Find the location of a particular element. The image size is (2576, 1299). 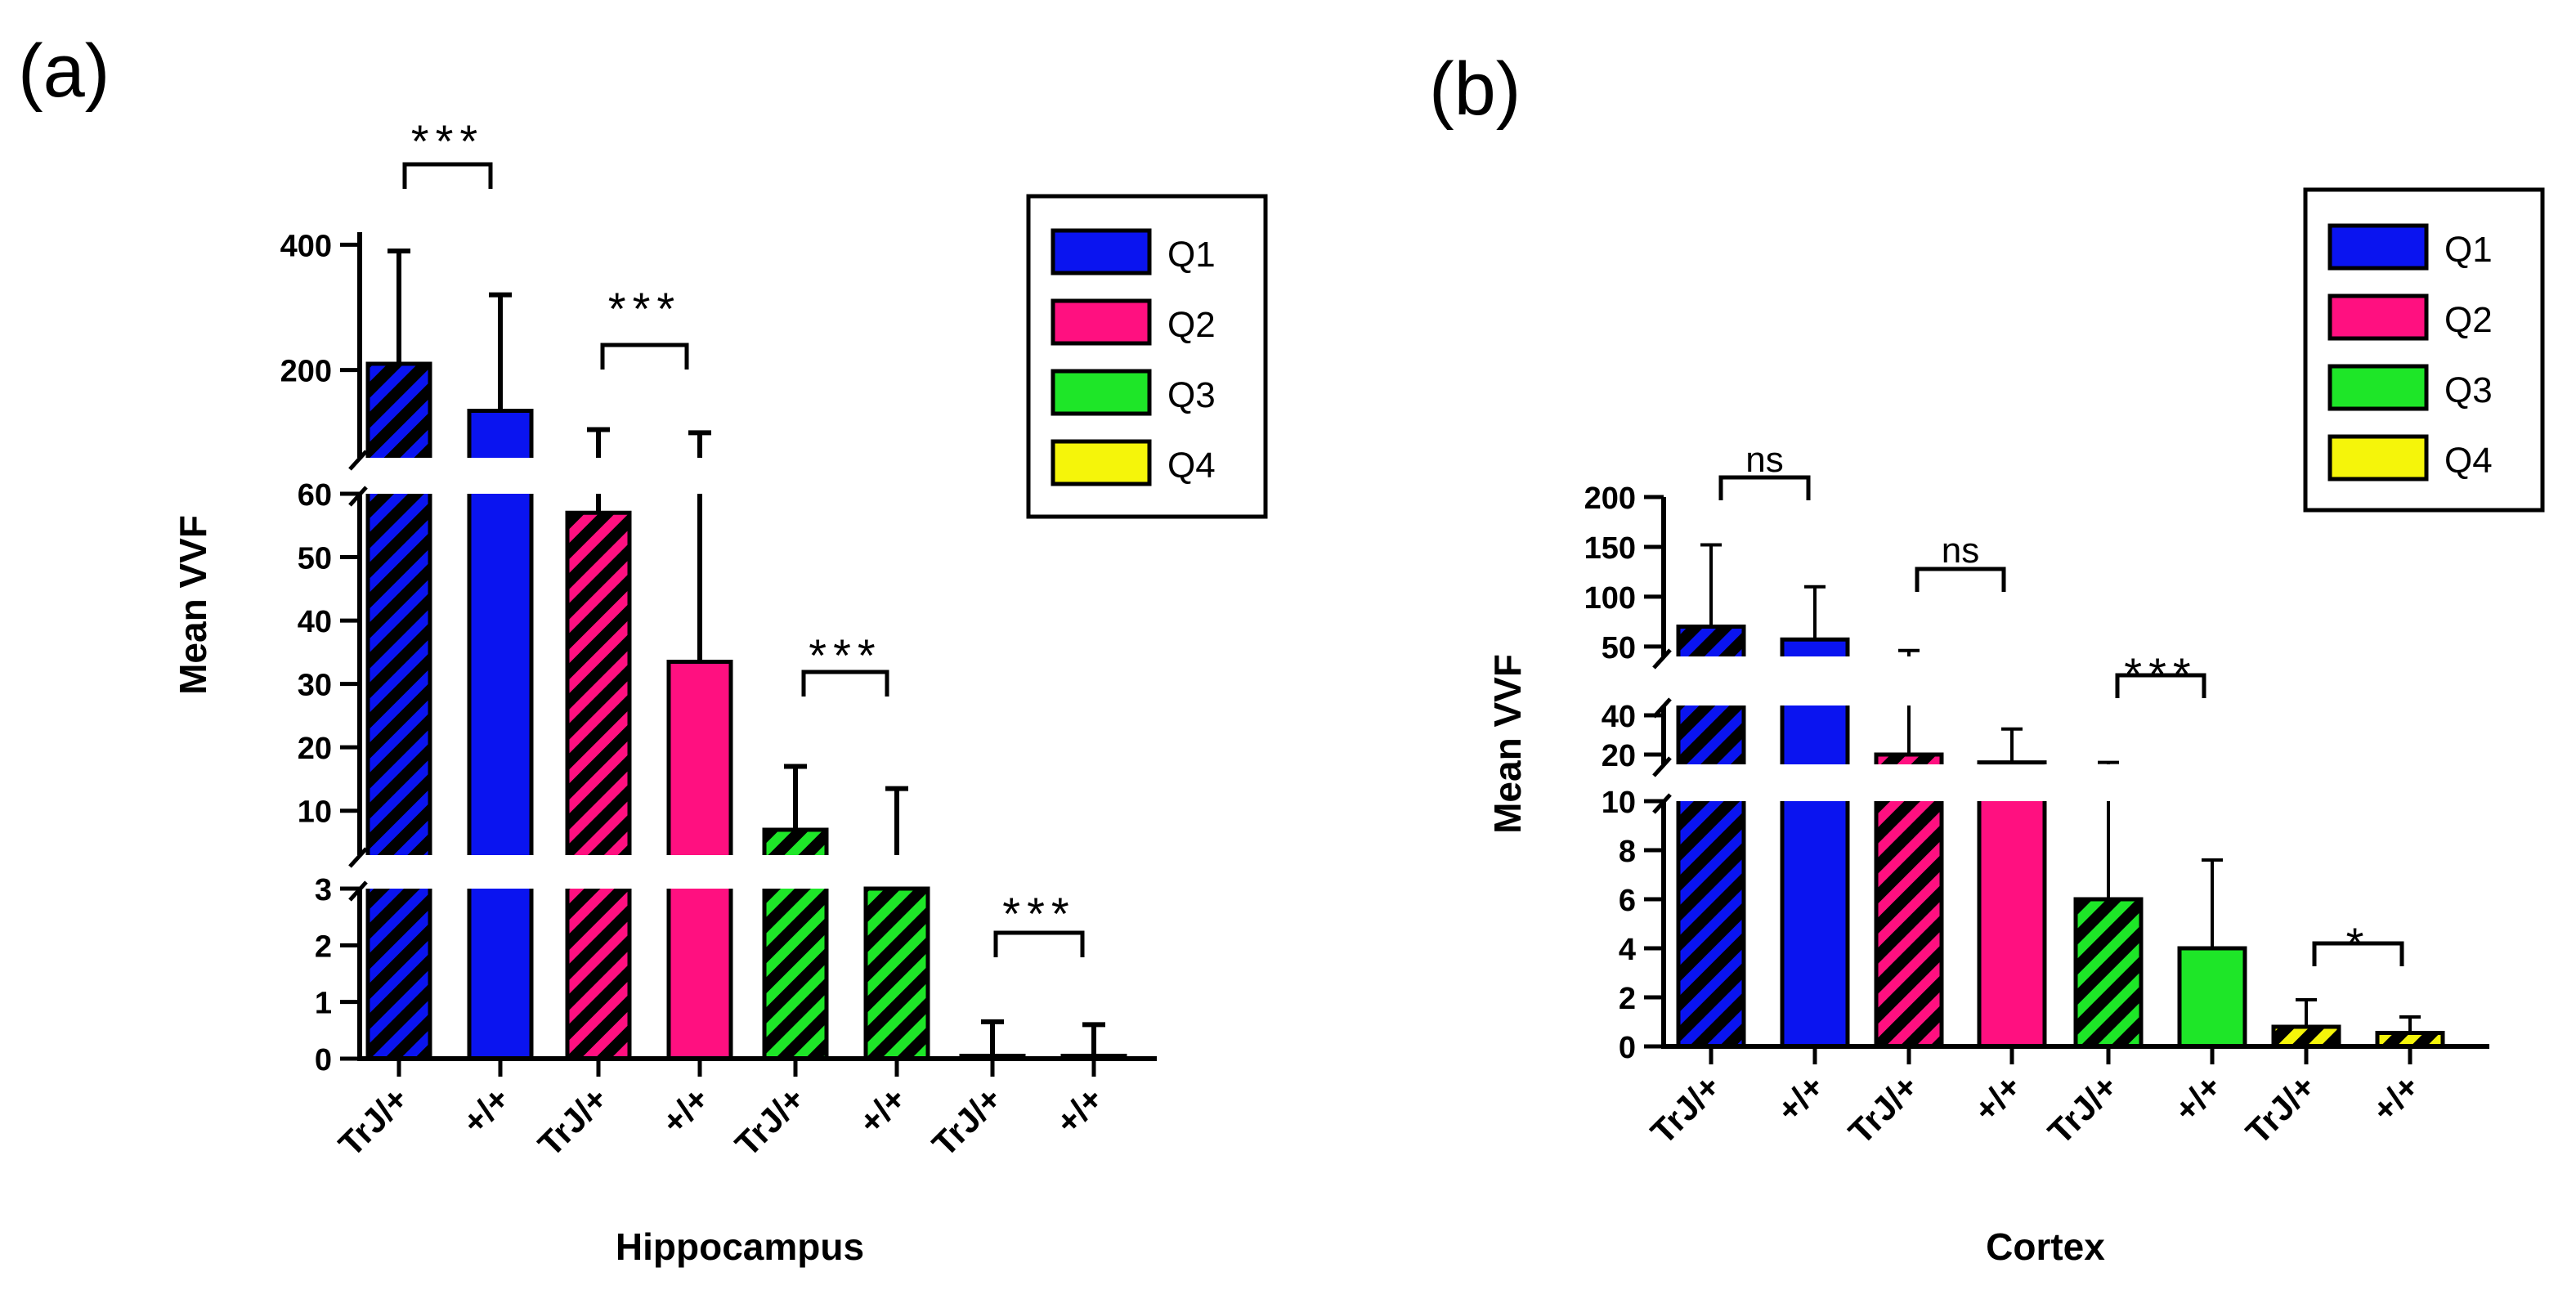

significance-a-4: *** is located at coordinates (1039, 923).